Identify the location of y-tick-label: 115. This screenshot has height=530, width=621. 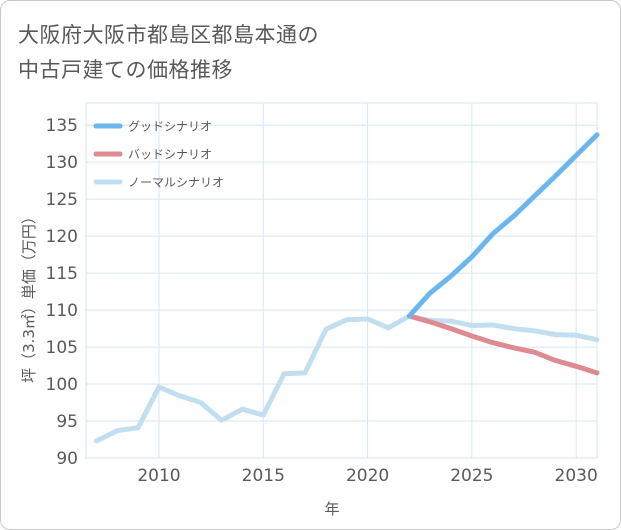
(62, 274).